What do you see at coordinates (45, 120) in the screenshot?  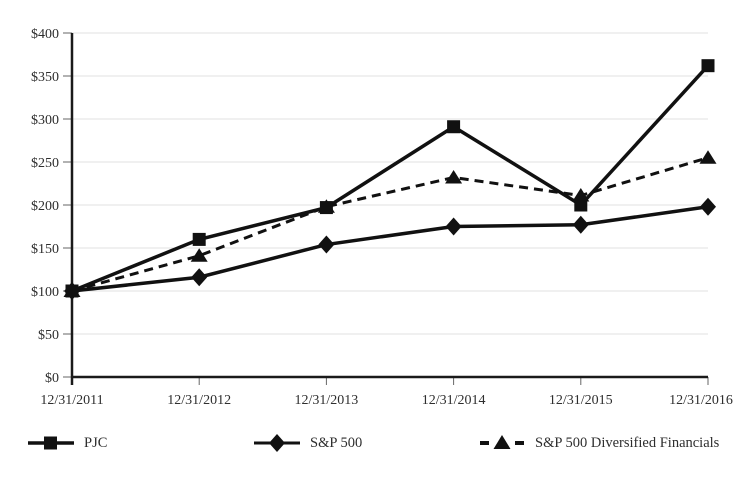 I see `y-axis-label: $300` at bounding box center [45, 120].